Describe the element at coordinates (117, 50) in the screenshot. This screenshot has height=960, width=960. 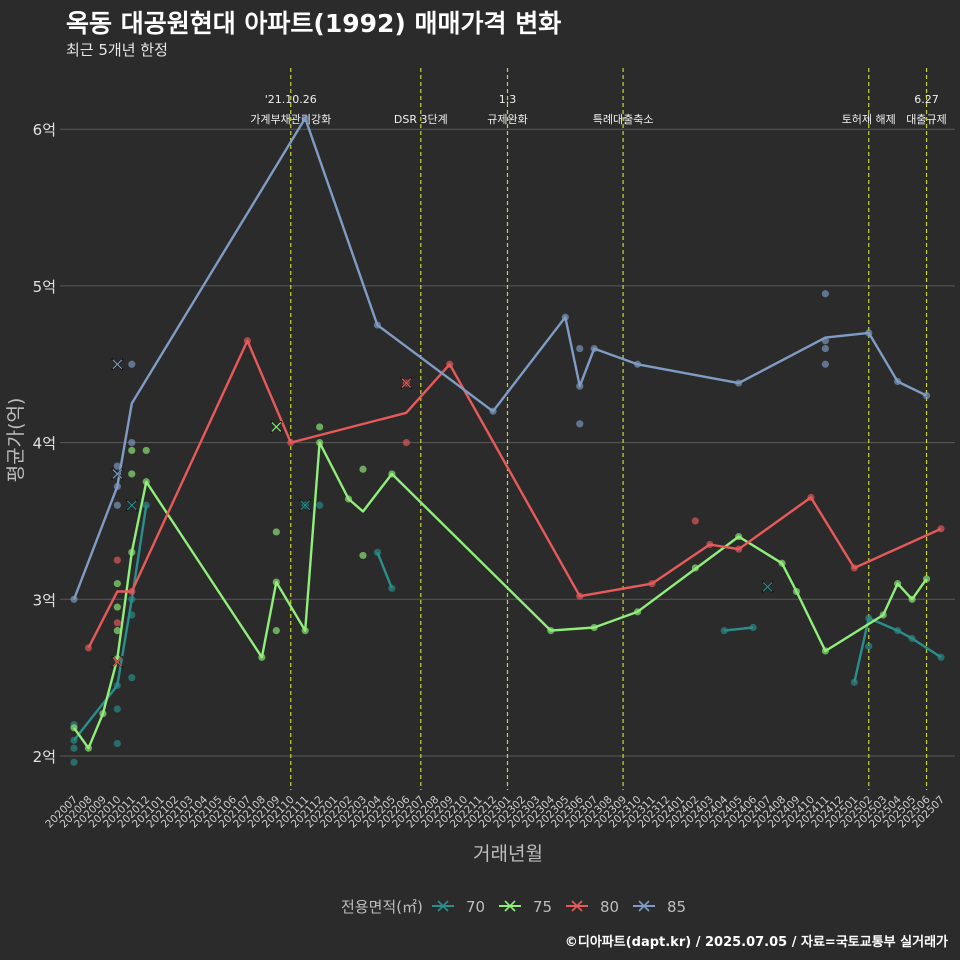
I see `chart-subtitle: 최근 5개년 한정` at that location.